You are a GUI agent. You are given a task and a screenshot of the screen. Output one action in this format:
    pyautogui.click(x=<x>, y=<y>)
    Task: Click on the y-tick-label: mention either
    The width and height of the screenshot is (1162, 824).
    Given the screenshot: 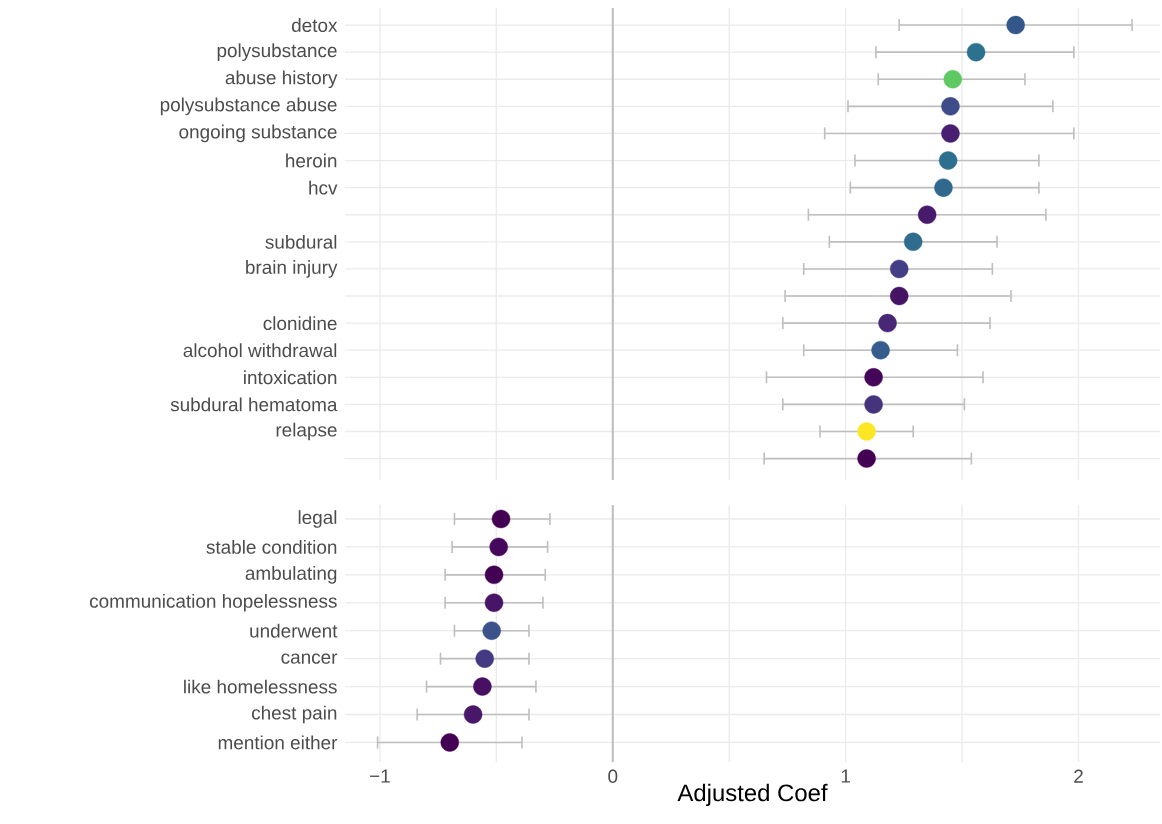 What is the action you would take?
    pyautogui.click(x=278, y=742)
    